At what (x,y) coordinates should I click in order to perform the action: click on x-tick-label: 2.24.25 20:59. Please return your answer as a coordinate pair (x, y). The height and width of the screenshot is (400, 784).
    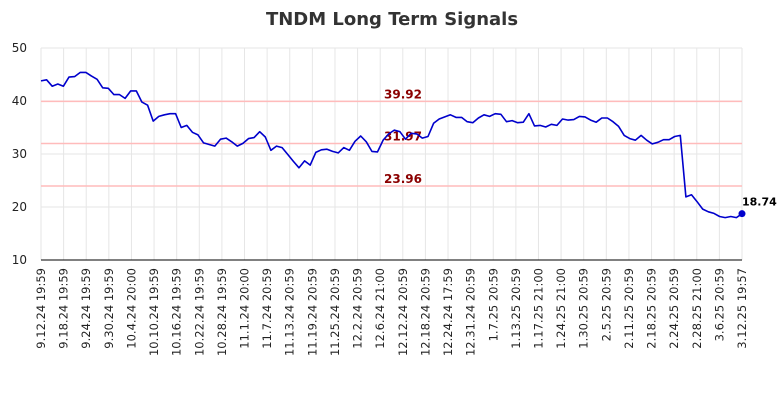
    Looking at the image, I should click on (674, 308).